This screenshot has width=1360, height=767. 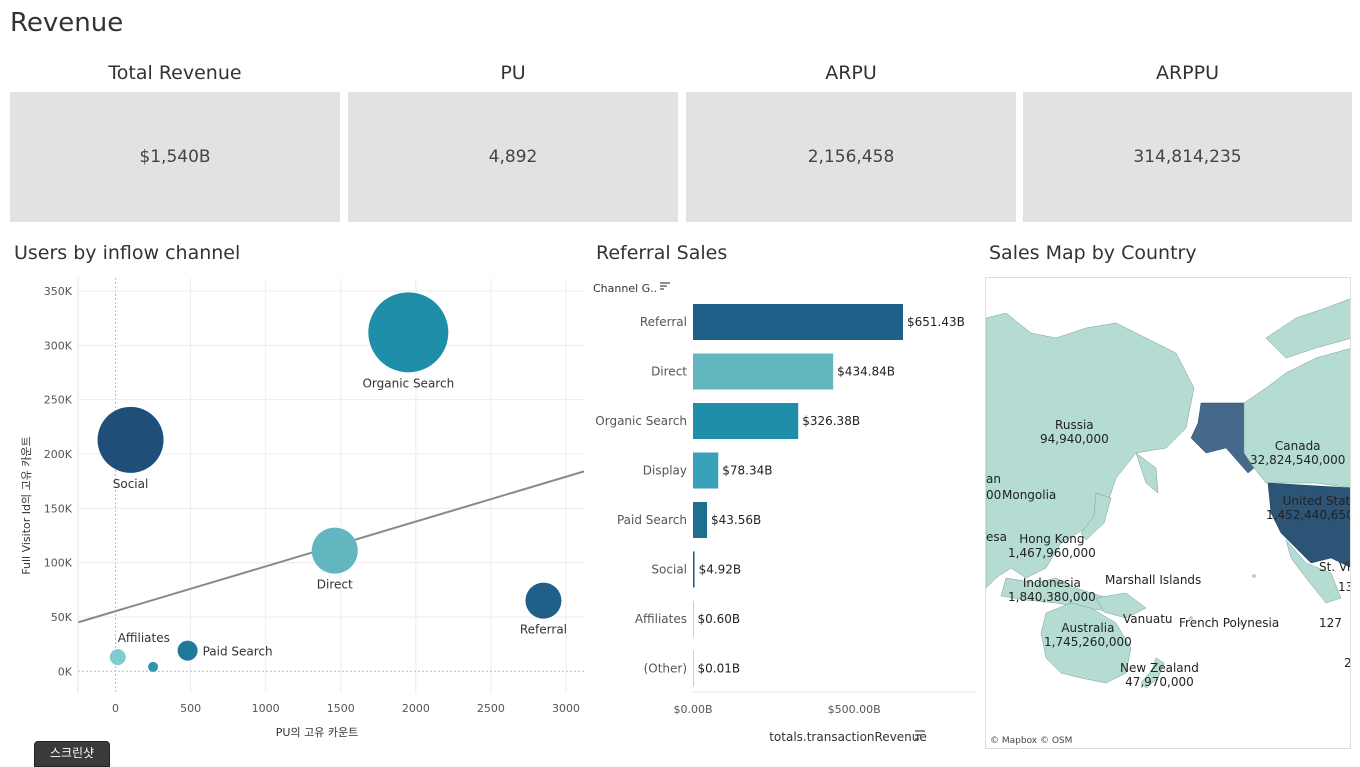 What do you see at coordinates (317, 732) in the screenshot?
I see `scatter-x-axis-title: PU의 고유 카운트` at bounding box center [317, 732].